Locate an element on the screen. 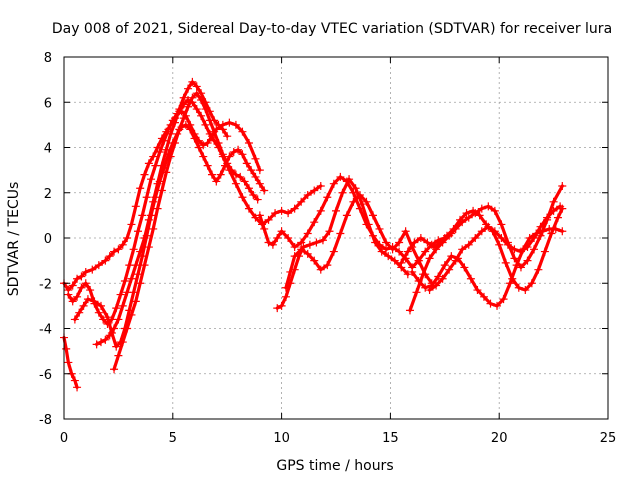  y-tick-label: 2 is located at coordinates (48, 194).